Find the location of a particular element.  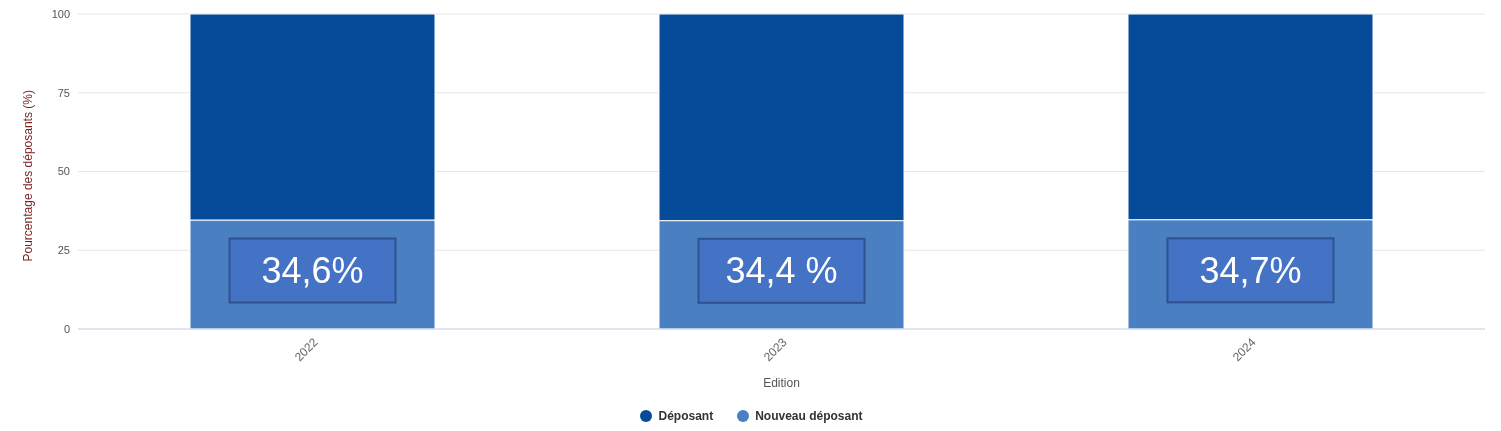

data-label: 34,7% is located at coordinates (1250, 270).